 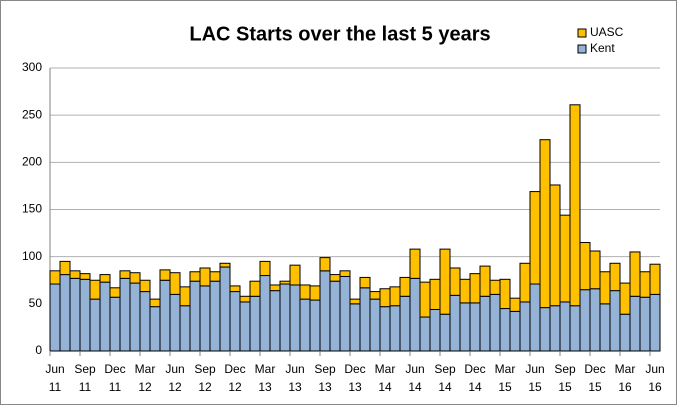 What do you see at coordinates (565, 378) in the screenshot?
I see `x-tick-label: Sep 15` at bounding box center [565, 378].